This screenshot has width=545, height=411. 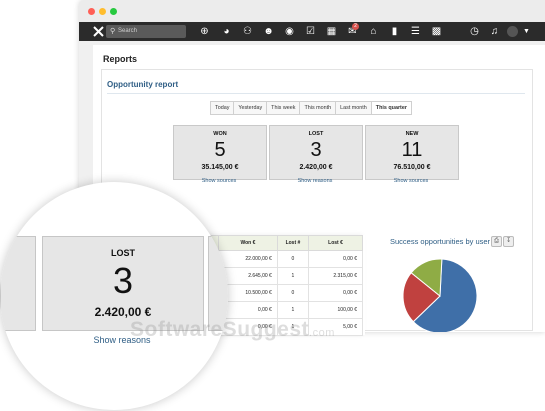 I want to click on table-row: 0,00 € 1 100,00 €, so click(x=284, y=310).